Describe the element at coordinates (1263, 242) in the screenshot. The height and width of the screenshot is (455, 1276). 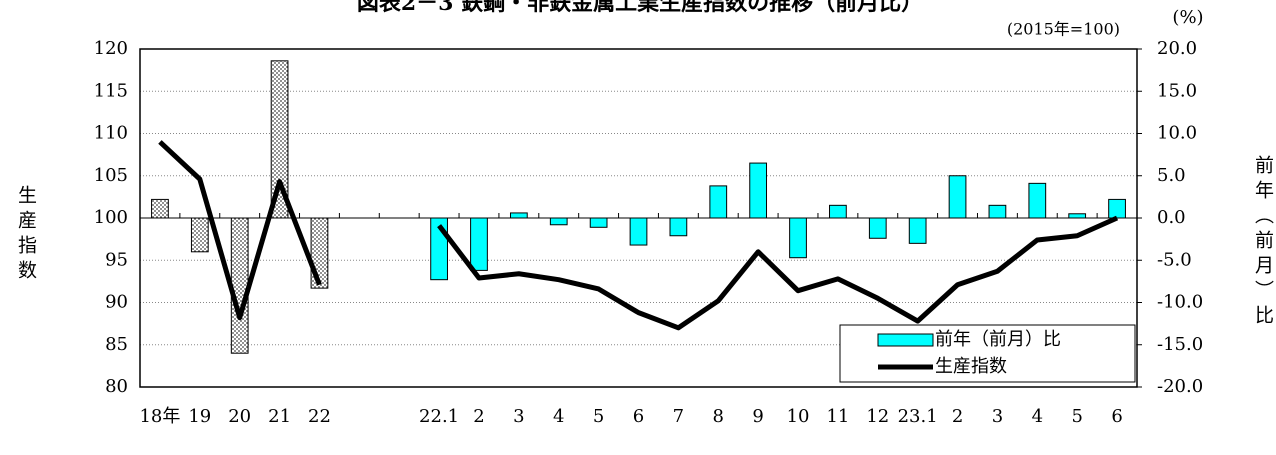
I see `y2-axis-label: 前年（前月）比` at that location.